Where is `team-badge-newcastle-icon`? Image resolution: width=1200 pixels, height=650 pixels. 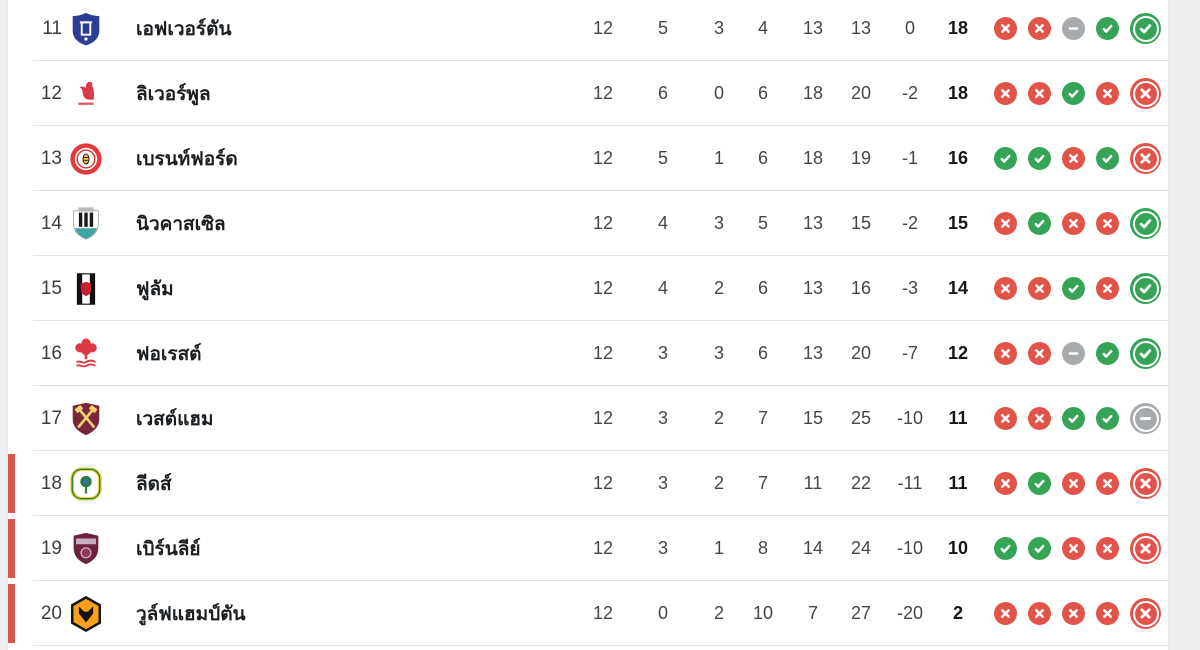 team-badge-newcastle-icon is located at coordinates (86, 224).